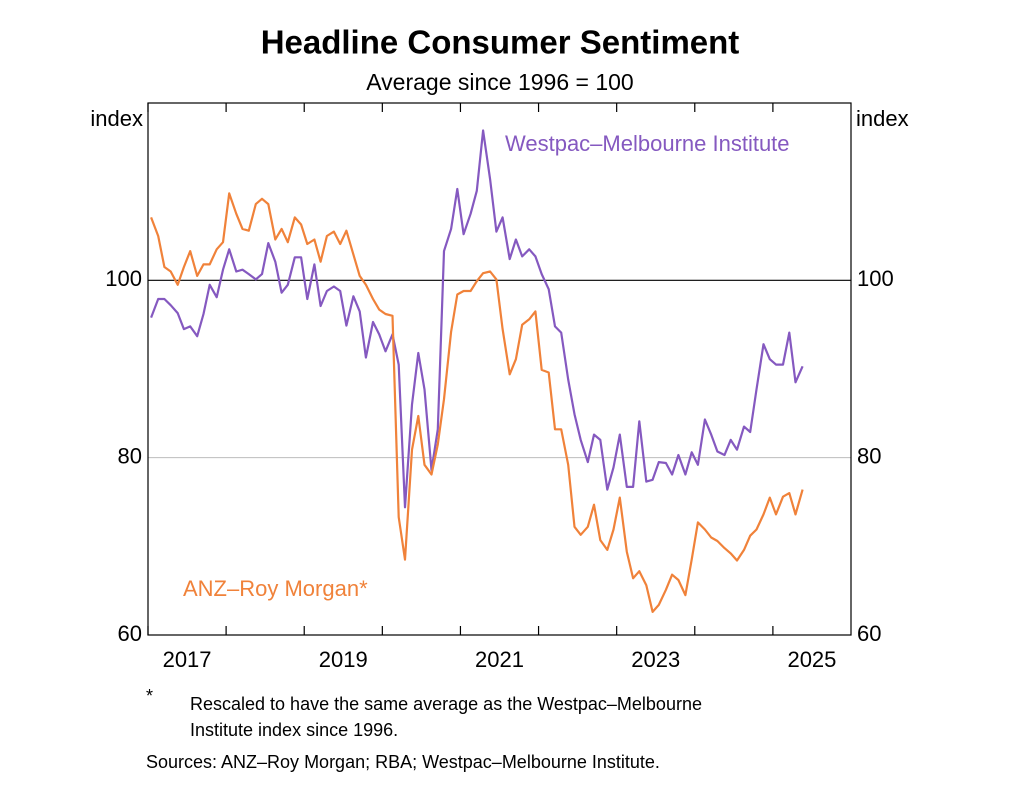 The width and height of the screenshot is (1024, 796). What do you see at coordinates (275, 588) in the screenshot?
I see `series-label: ANZ–Roy Morgan*` at bounding box center [275, 588].